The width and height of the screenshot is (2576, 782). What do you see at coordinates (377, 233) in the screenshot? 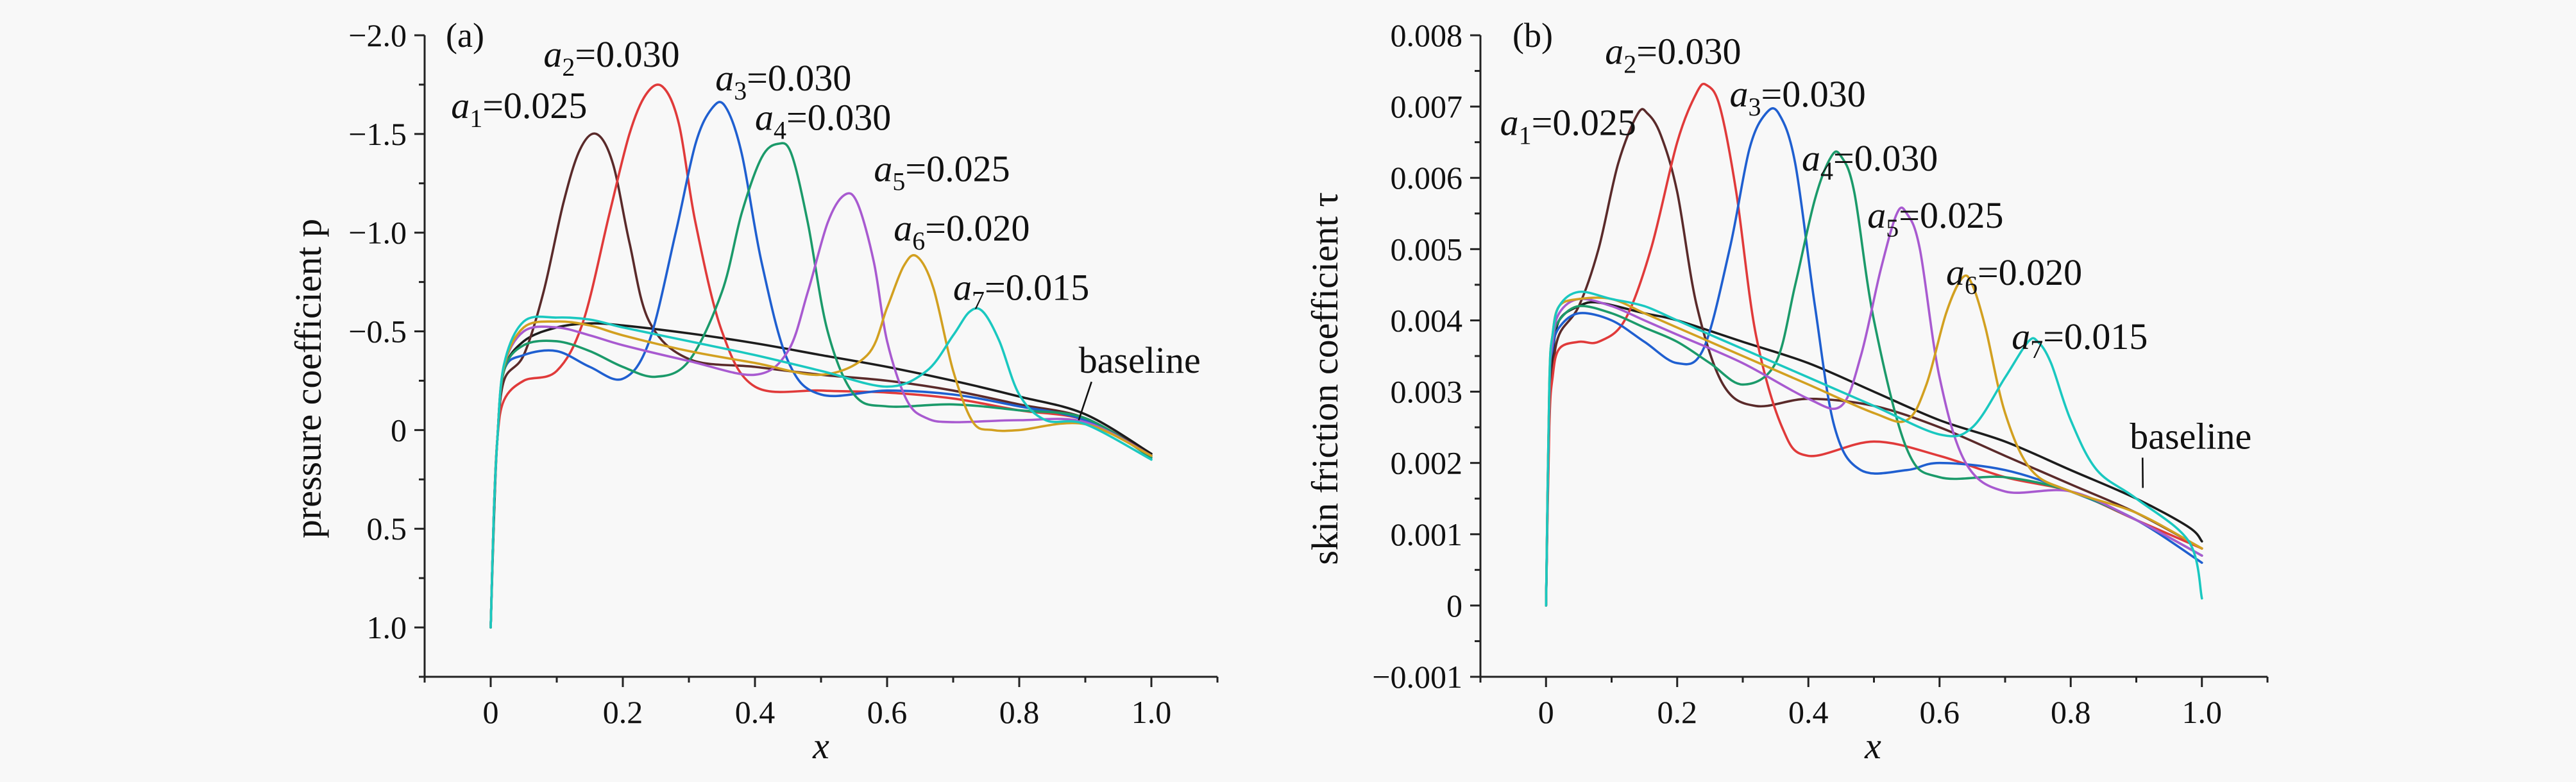
I see `y-tick-label: −1.0` at bounding box center [377, 233].